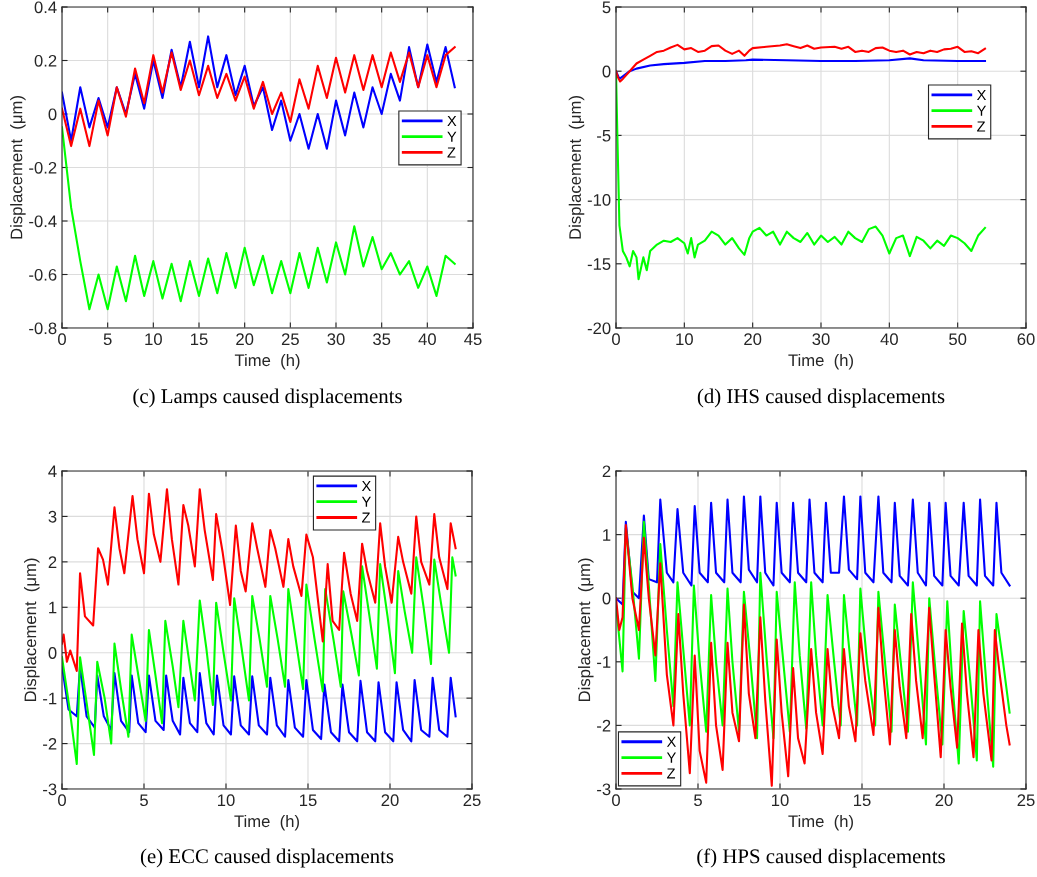 The width and height of the screenshot is (1037, 877). What do you see at coordinates (45, 7) in the screenshot?
I see `y-tick-label: 0.4` at bounding box center [45, 7].